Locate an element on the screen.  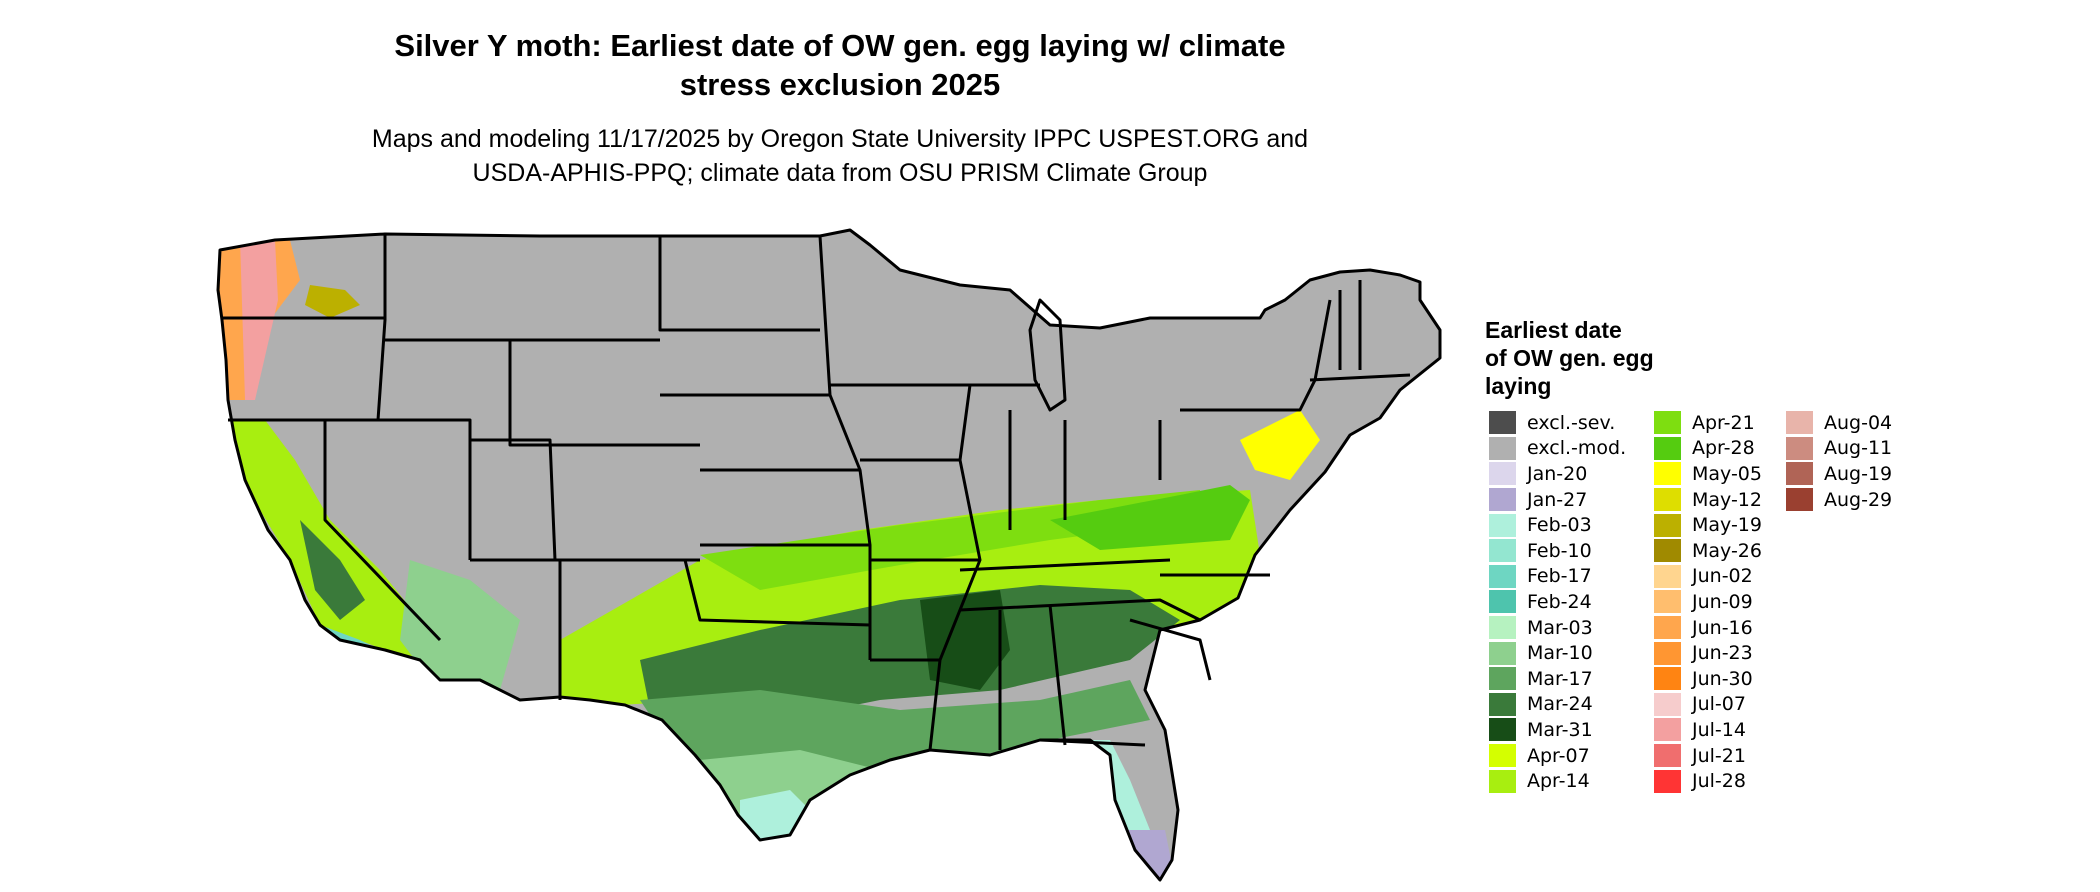
legend-label: Feb-17 is located at coordinates (1559, 576).